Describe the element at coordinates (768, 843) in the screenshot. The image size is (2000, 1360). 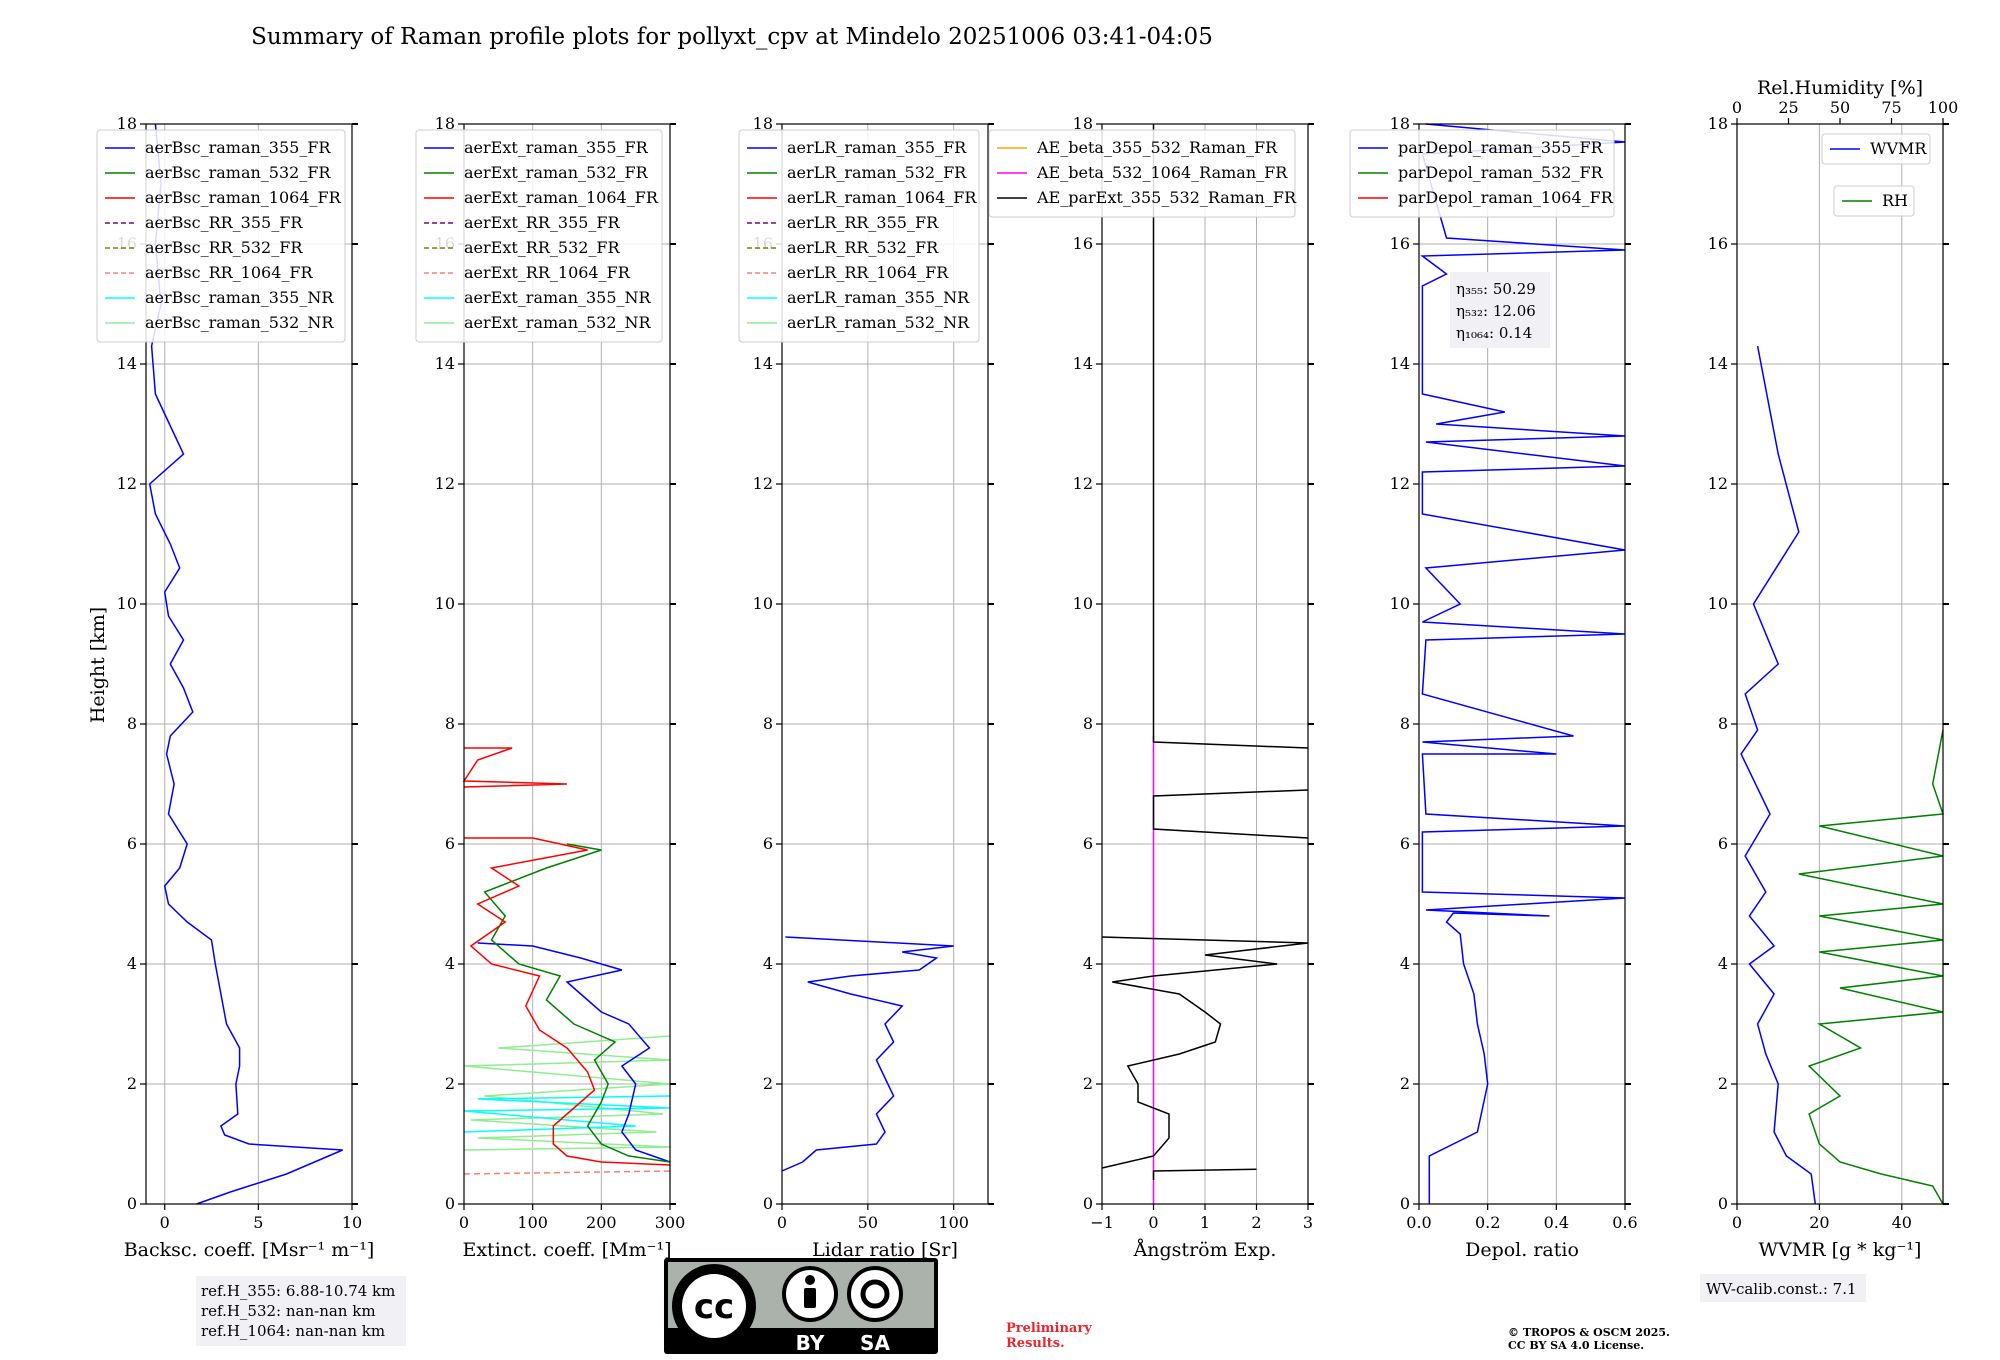
I see `ytick-label-lr: 6` at that location.